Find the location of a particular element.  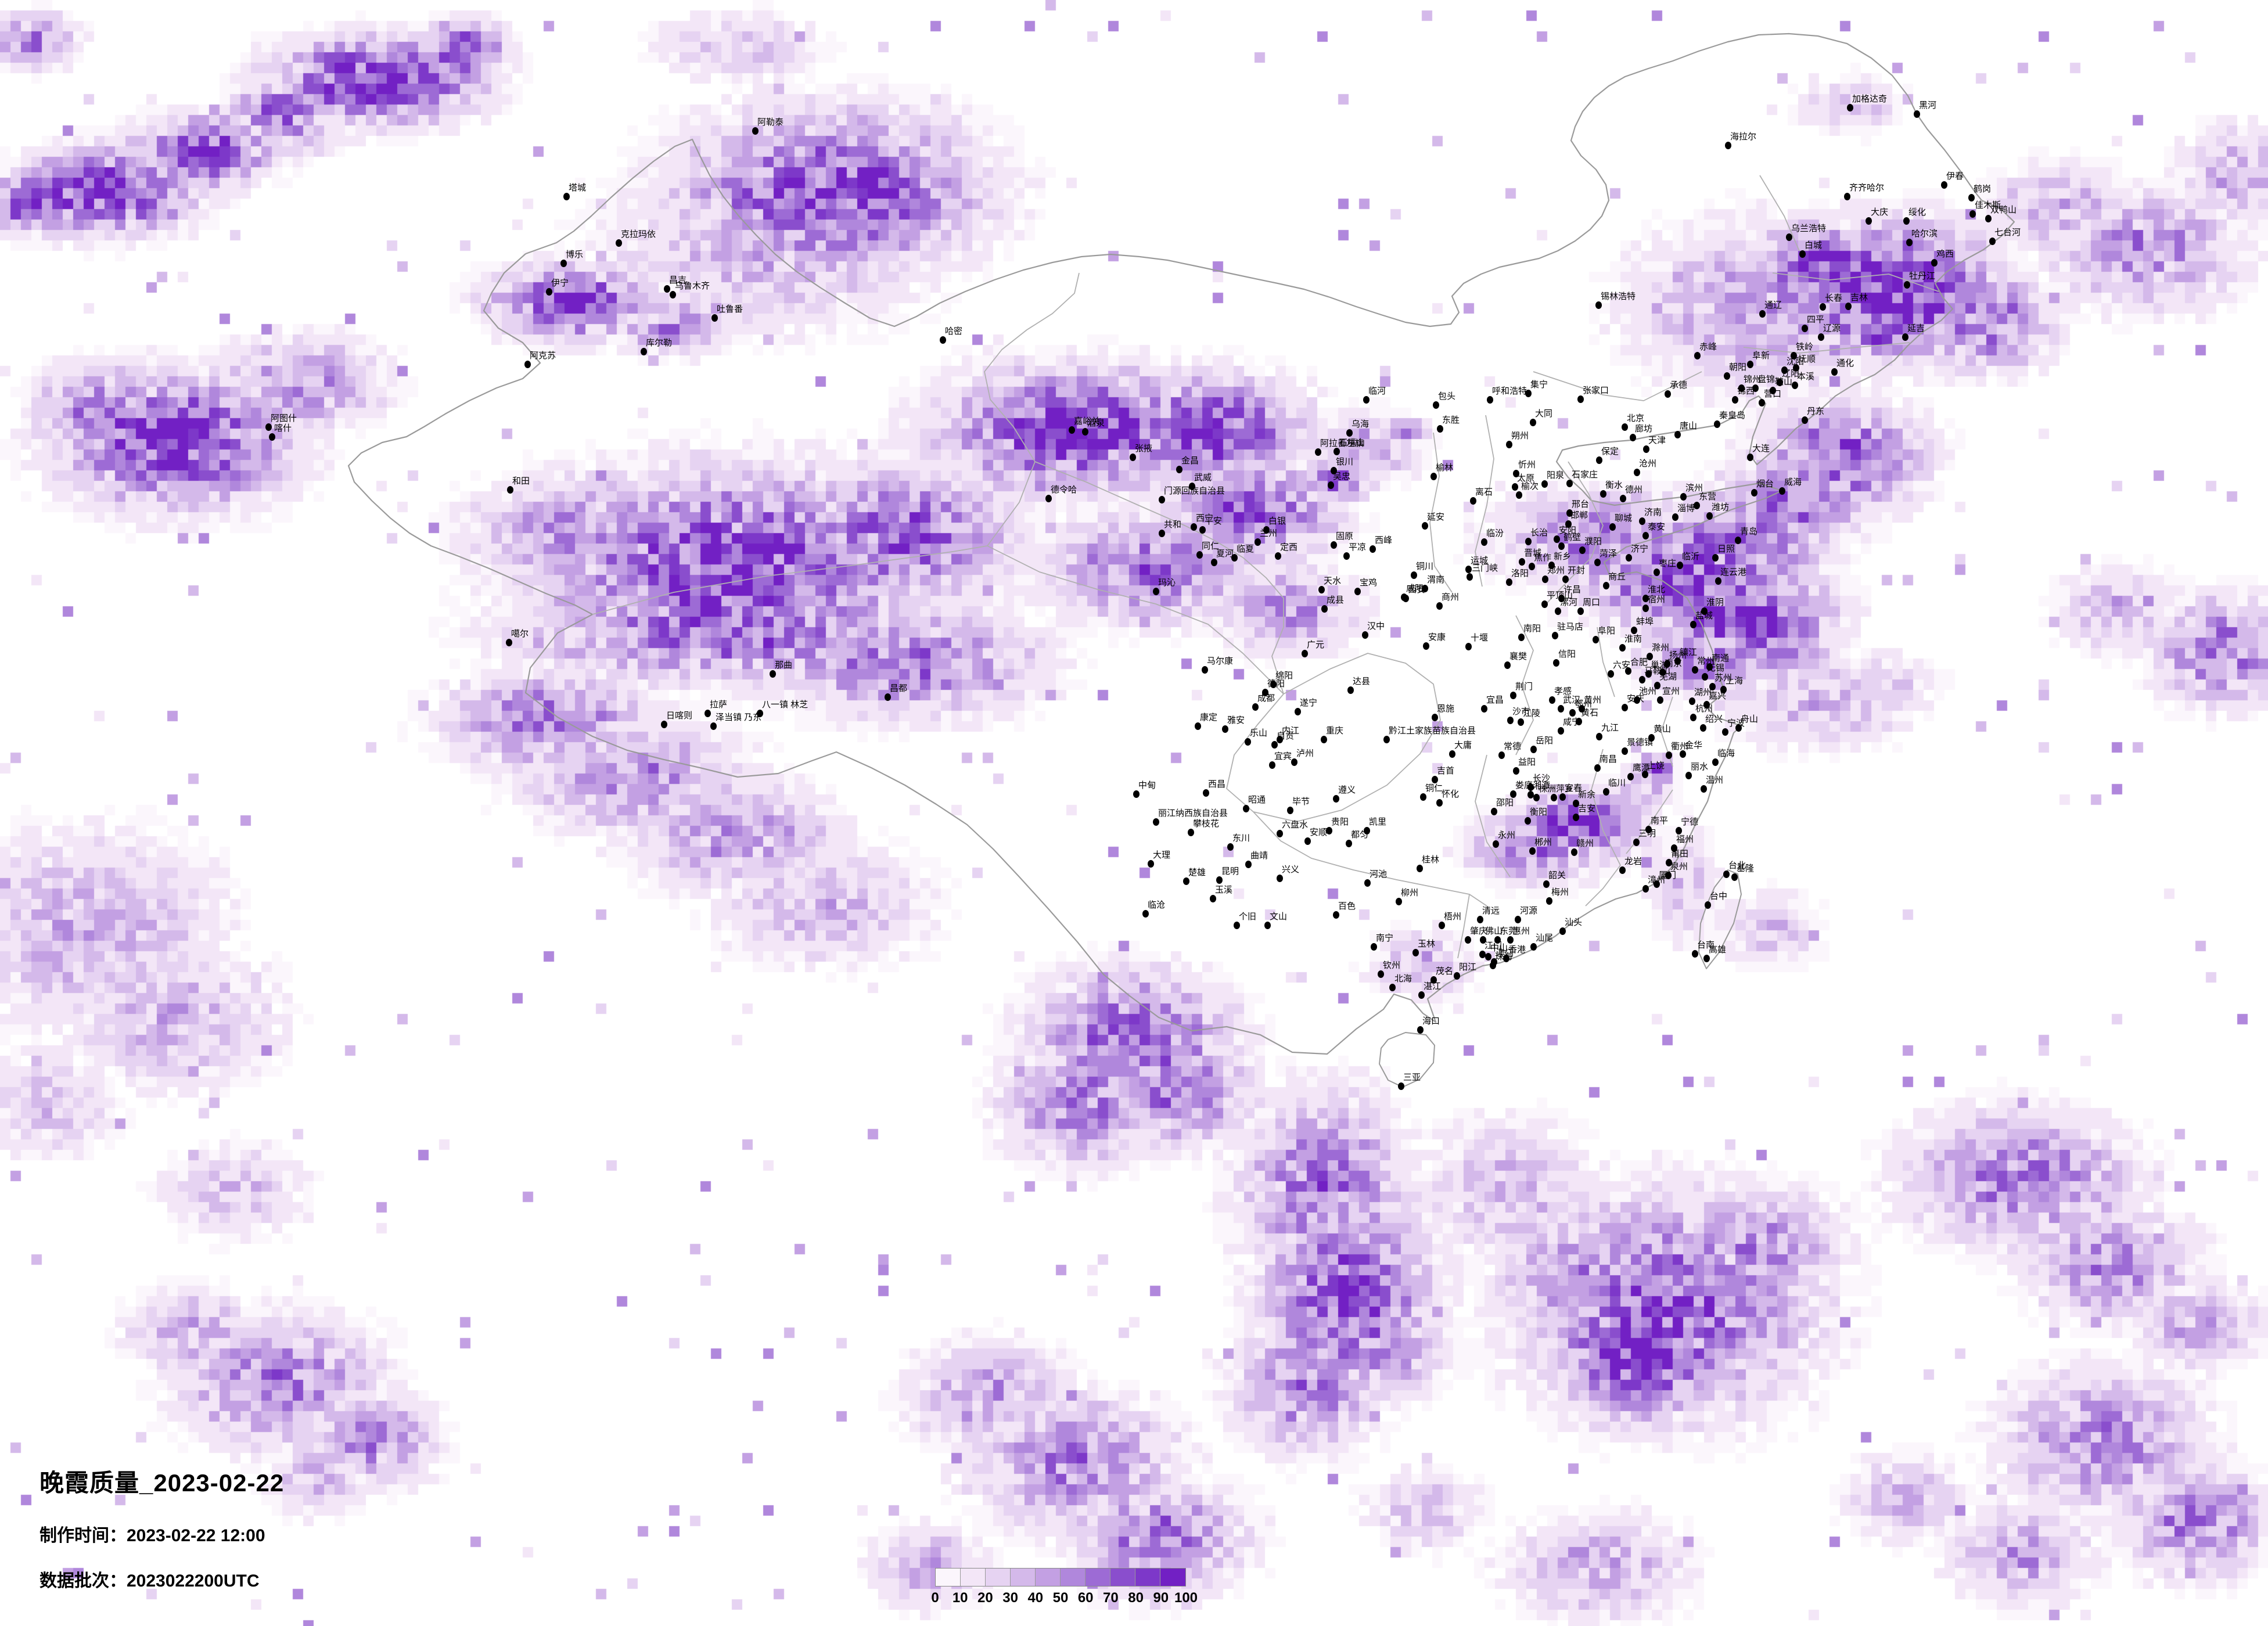

city-label: 中甸 is located at coordinates (1147, 785).